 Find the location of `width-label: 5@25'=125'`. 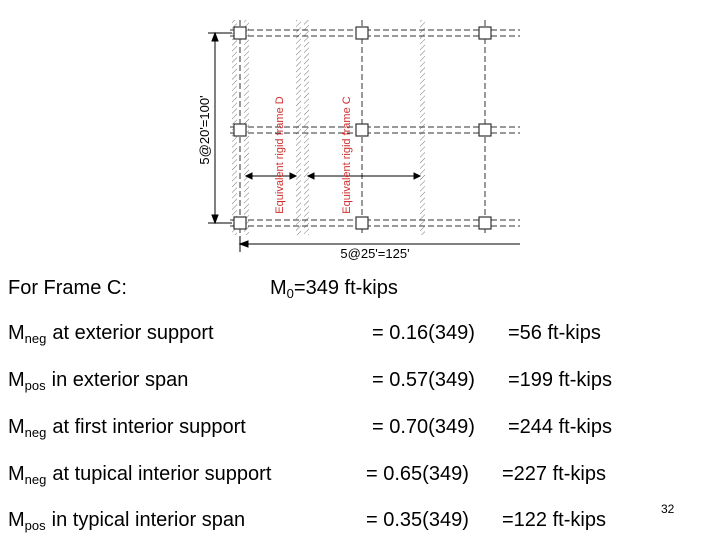

width-label: 5@25'=125' is located at coordinates (374, 253).